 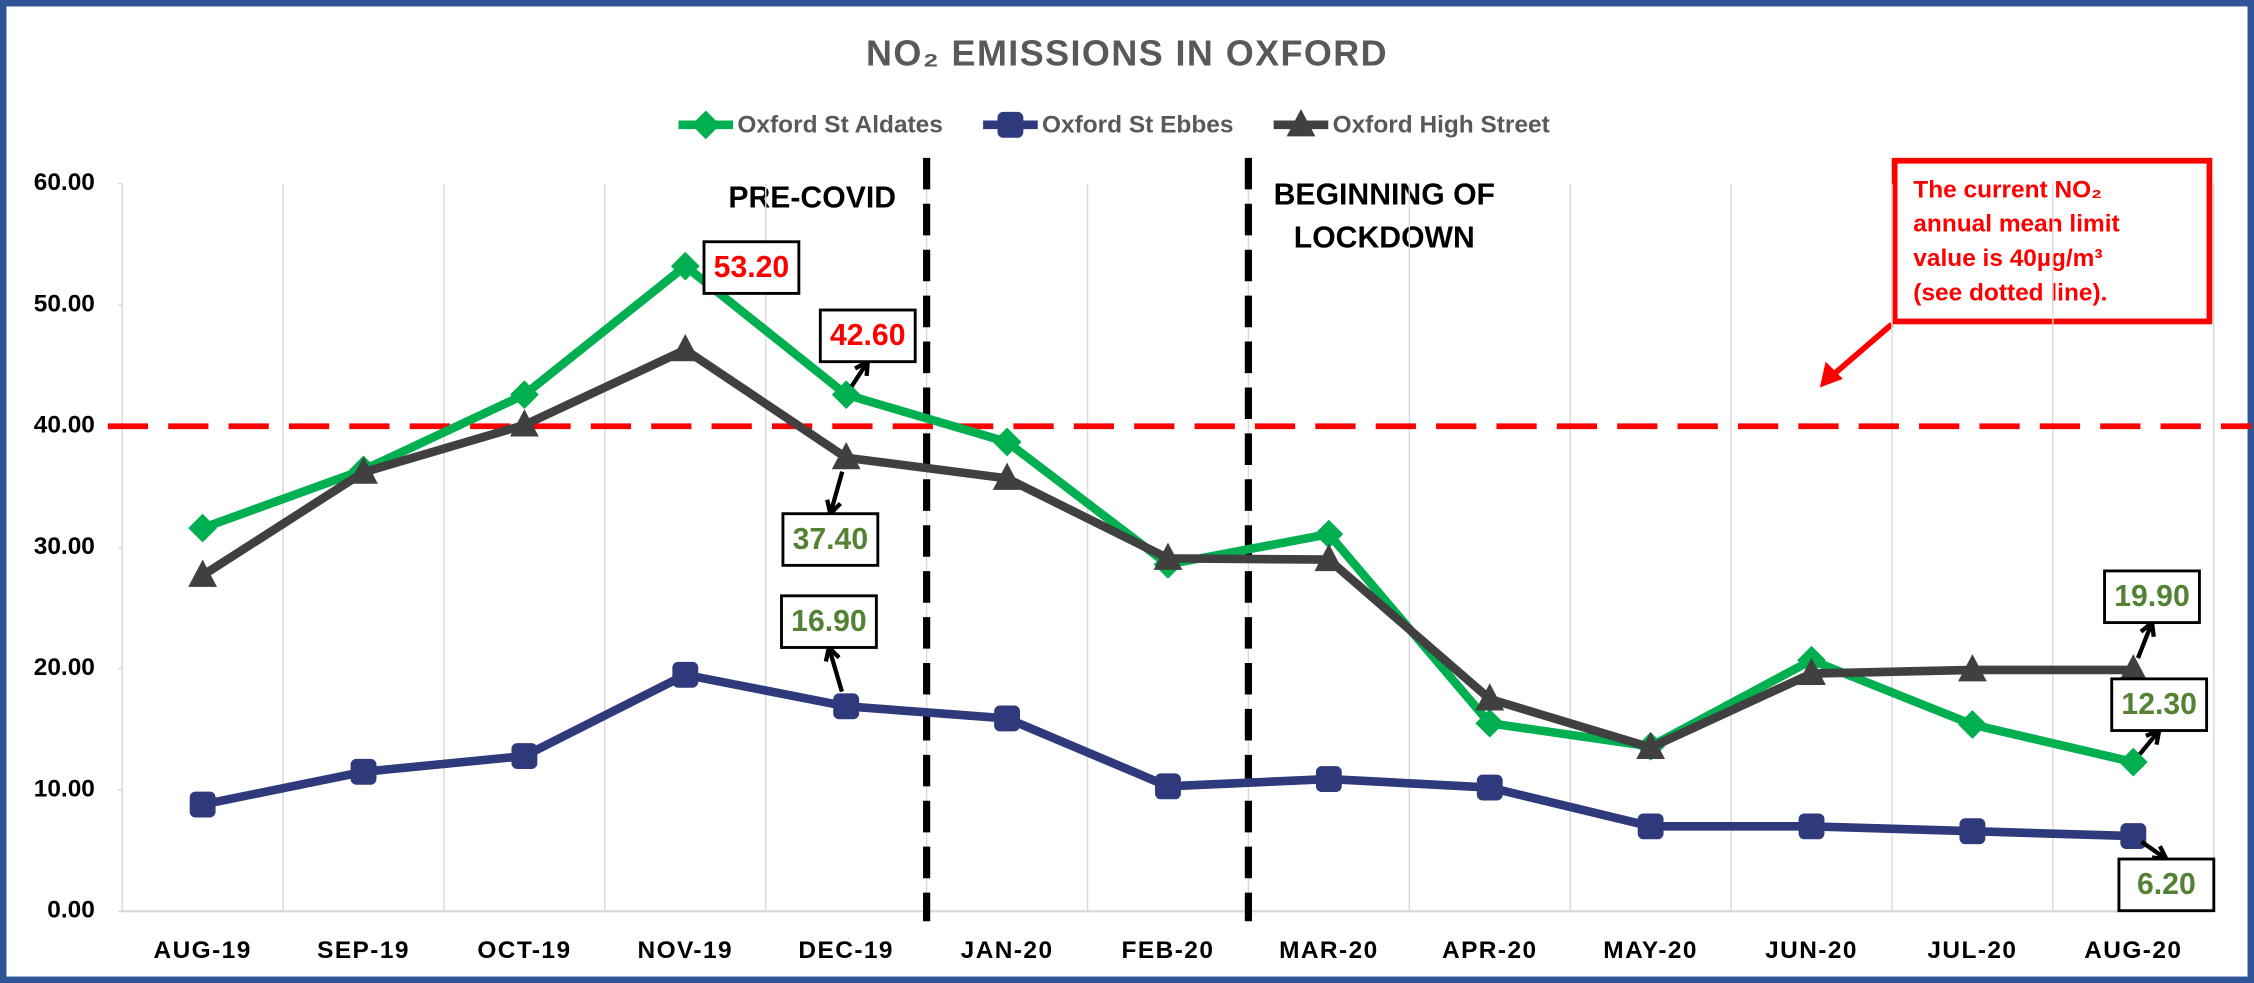 What do you see at coordinates (1811, 950) in the screenshot?
I see `x-tick-label: JUN-20` at bounding box center [1811, 950].